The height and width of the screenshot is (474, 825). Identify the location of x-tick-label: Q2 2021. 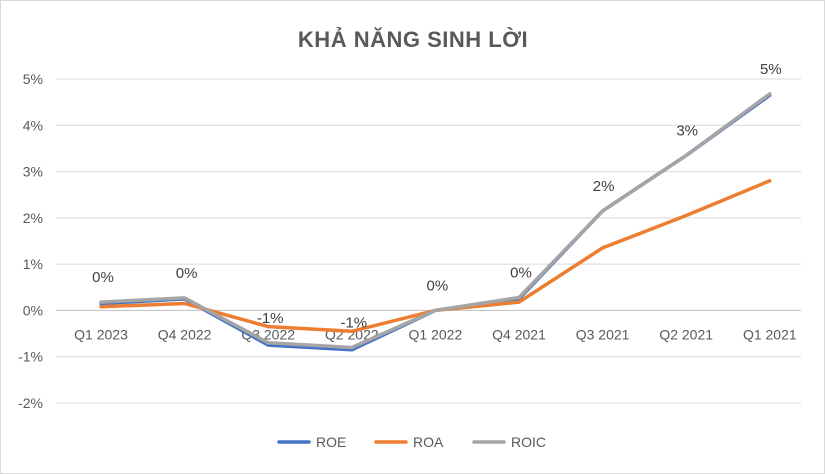
(686, 334).